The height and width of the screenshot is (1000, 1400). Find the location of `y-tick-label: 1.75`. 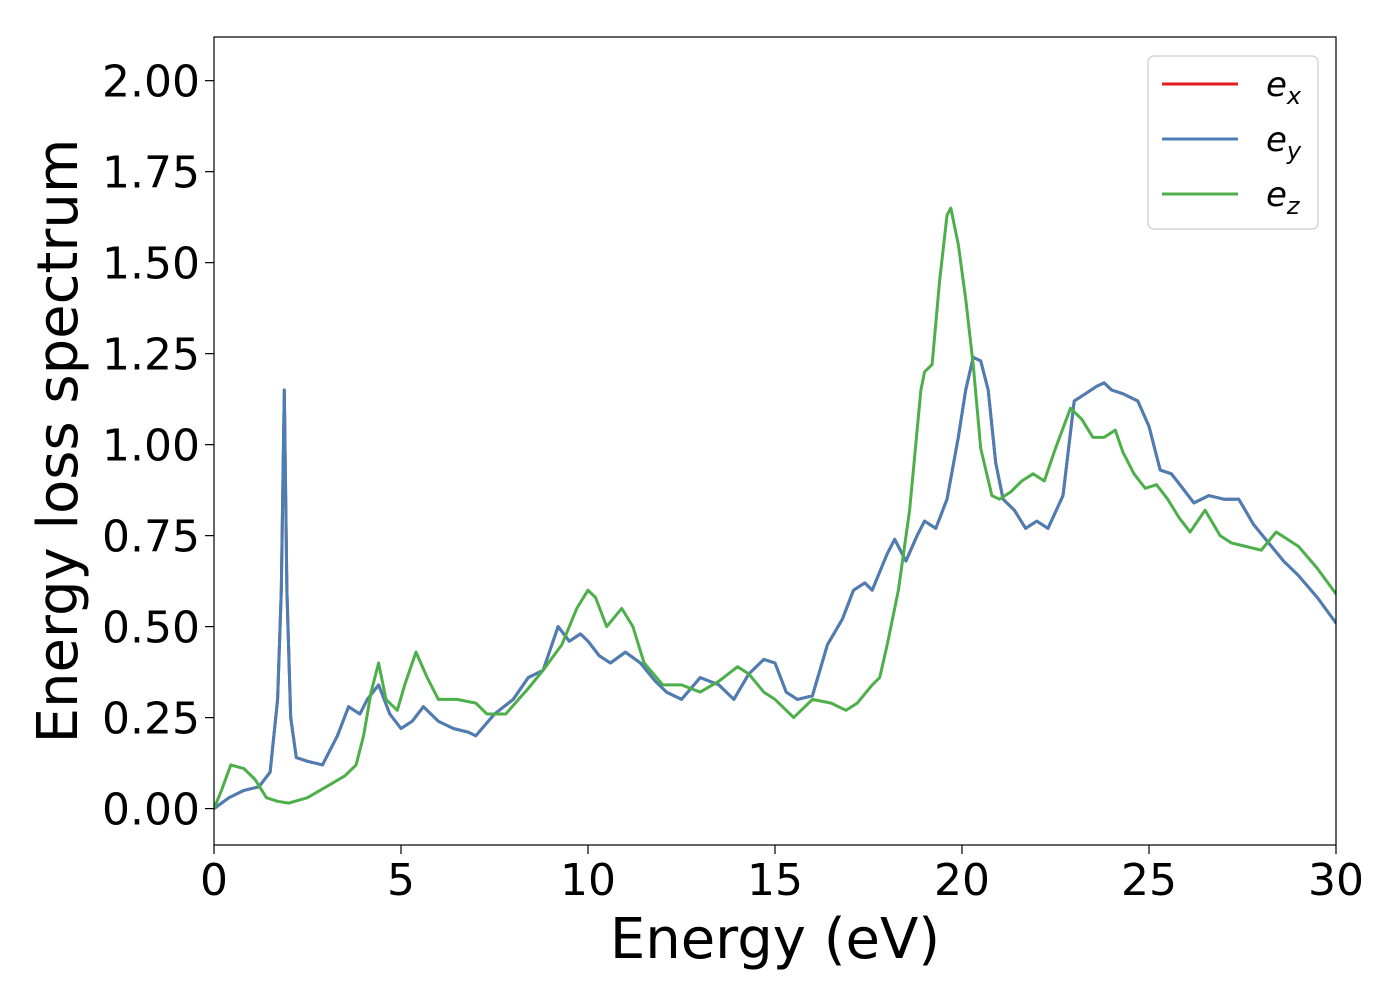

y-tick-label: 1.75 is located at coordinates (151, 173).